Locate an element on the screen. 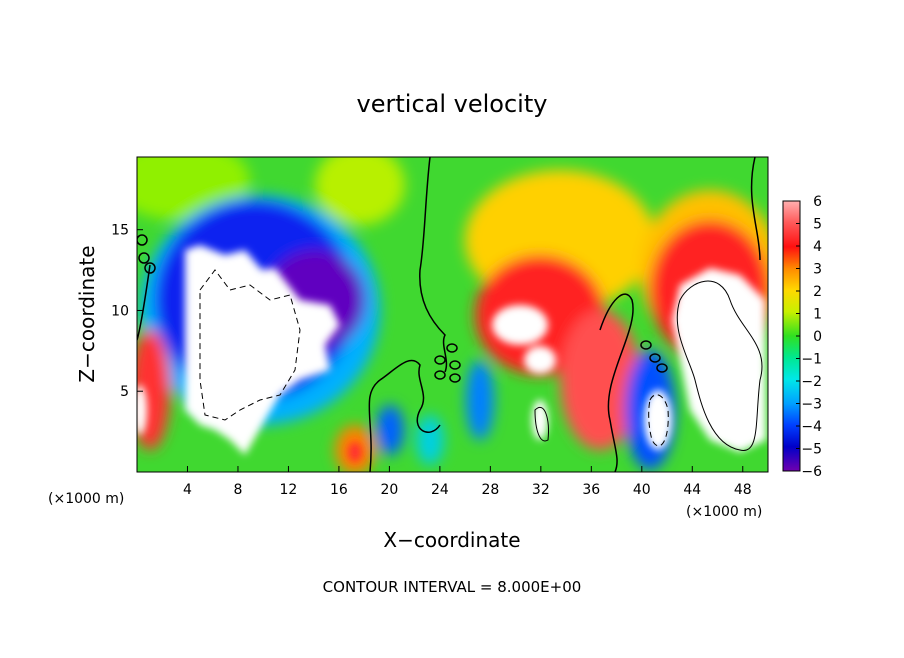 Image resolution: width=904 pixels, height=658 pixels. chart-title: vertical velocity is located at coordinates (452, 104).